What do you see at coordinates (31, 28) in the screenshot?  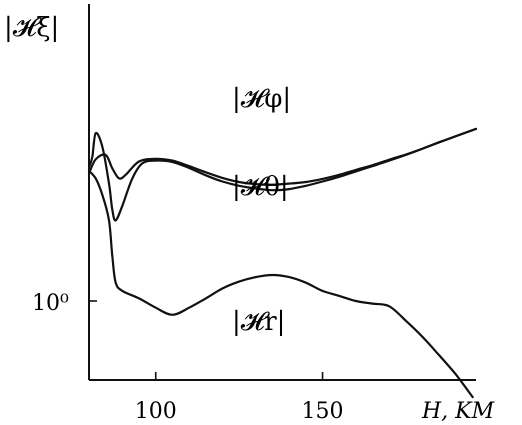 I see `y-axis-title: |𝓗ξ|` at bounding box center [31, 28].